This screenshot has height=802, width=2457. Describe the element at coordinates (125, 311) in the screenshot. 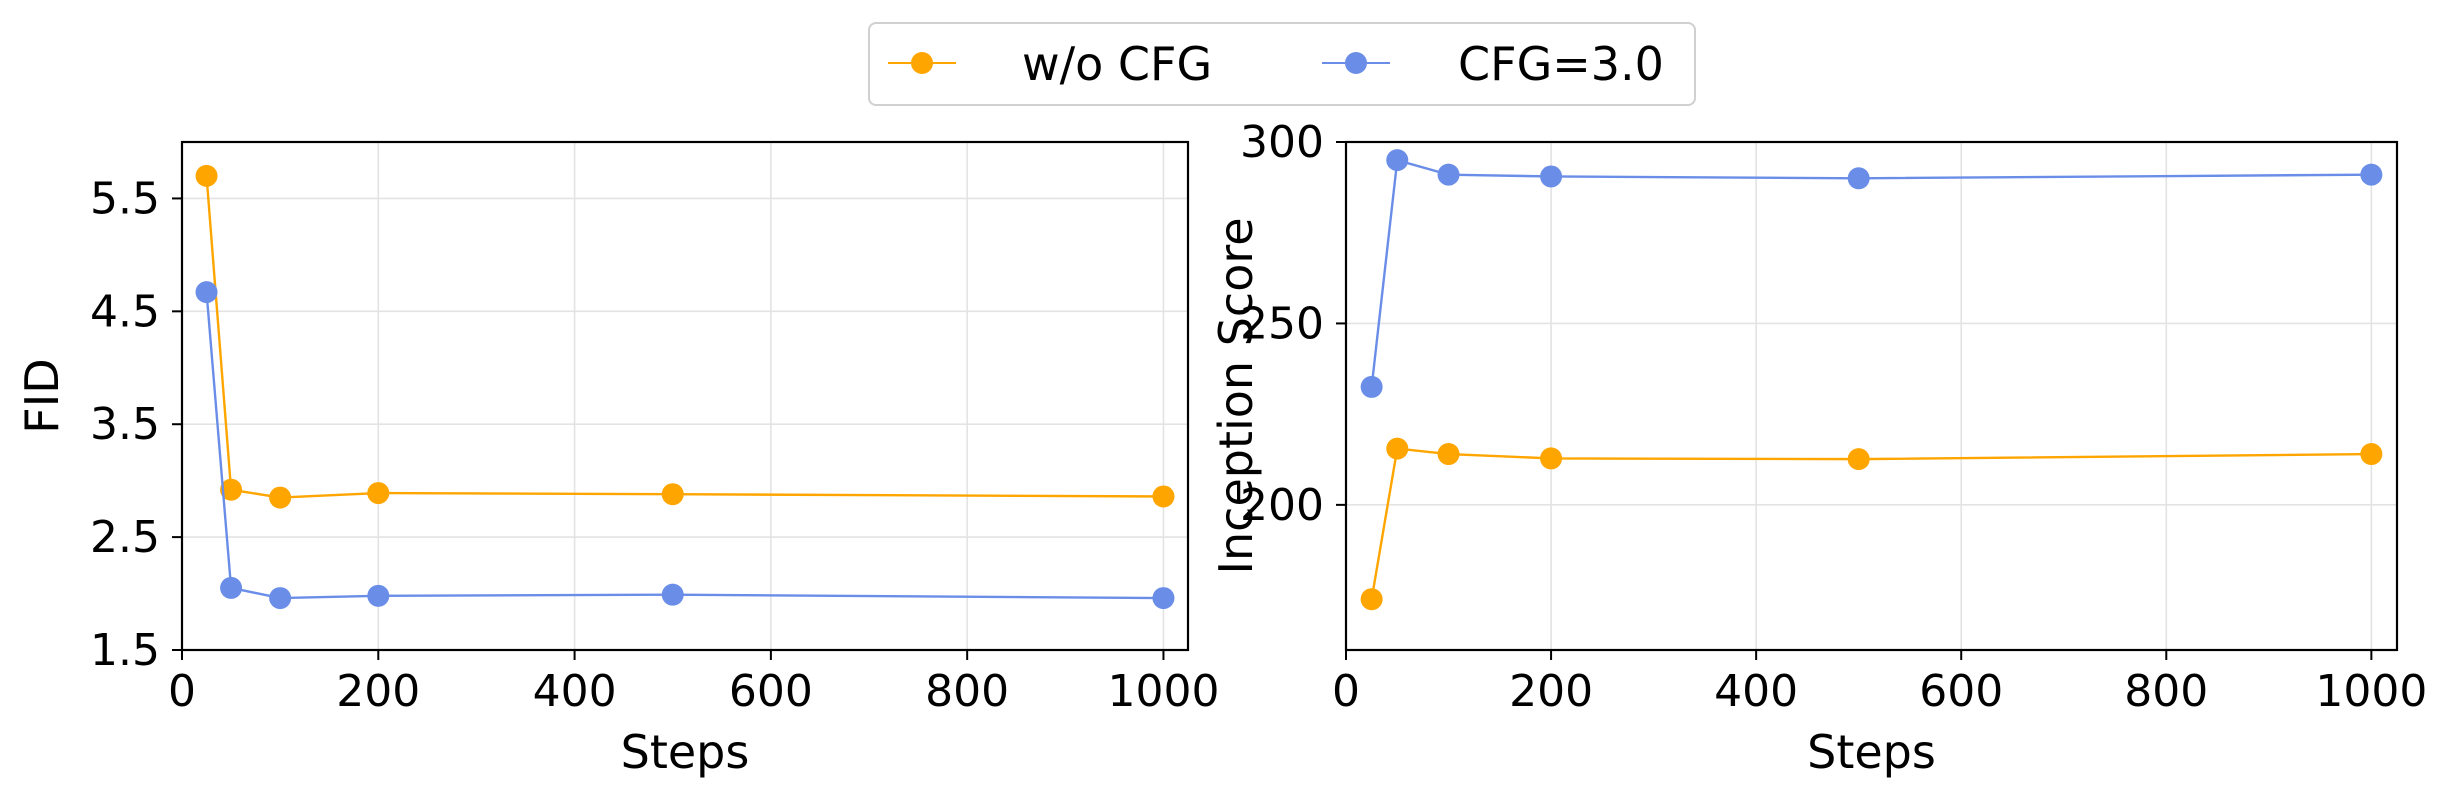

I see `y-tick-label: 4.5` at that location.